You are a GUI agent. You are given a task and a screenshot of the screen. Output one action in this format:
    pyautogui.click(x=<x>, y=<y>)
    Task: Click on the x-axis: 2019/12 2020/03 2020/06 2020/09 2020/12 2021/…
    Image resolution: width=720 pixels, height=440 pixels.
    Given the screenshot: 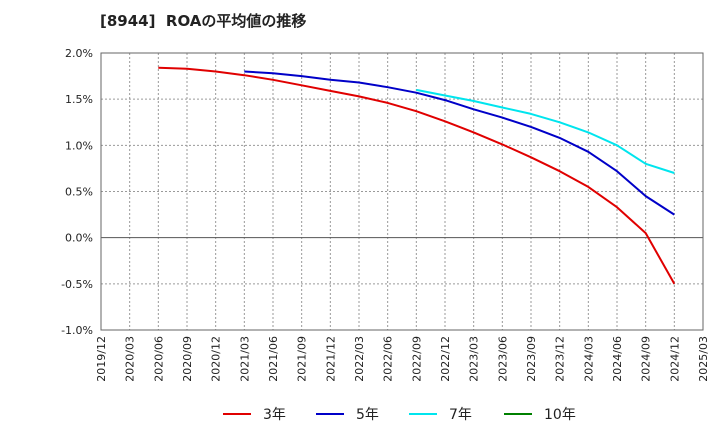 What is the action you would take?
    pyautogui.click(x=402, y=359)
    